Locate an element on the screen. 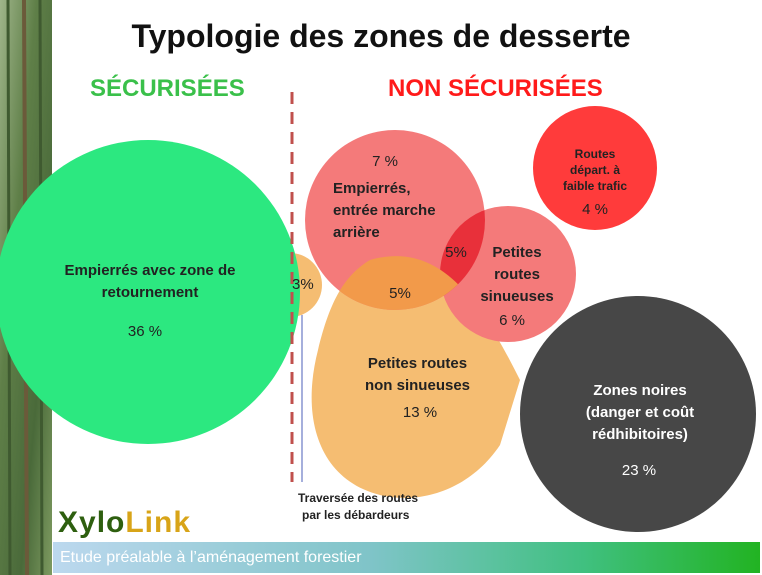 This screenshot has height=575, width=762. label-line: Empierrés avec zone de is located at coordinates (150, 270).